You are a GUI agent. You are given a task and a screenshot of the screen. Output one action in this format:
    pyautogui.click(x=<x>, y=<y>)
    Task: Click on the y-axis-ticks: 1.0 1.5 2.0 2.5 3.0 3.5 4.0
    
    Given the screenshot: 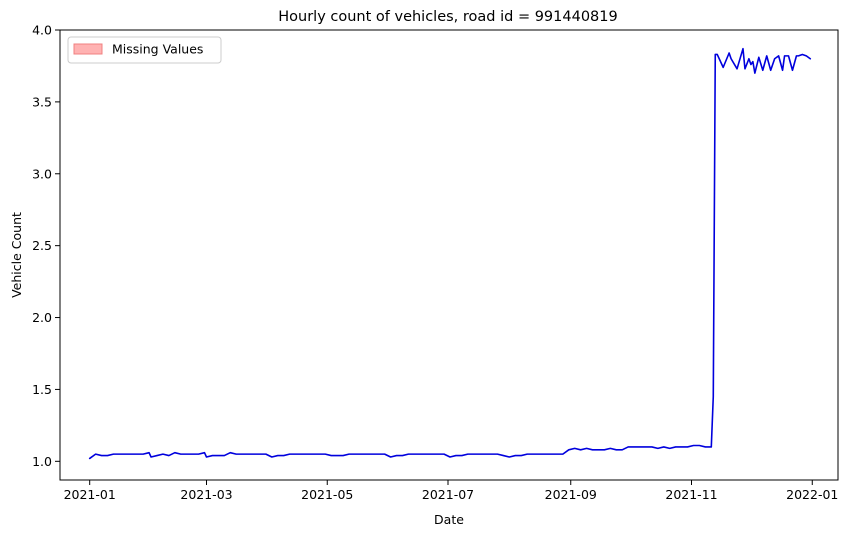 What is the action you would take?
    pyautogui.click(x=46, y=246)
    